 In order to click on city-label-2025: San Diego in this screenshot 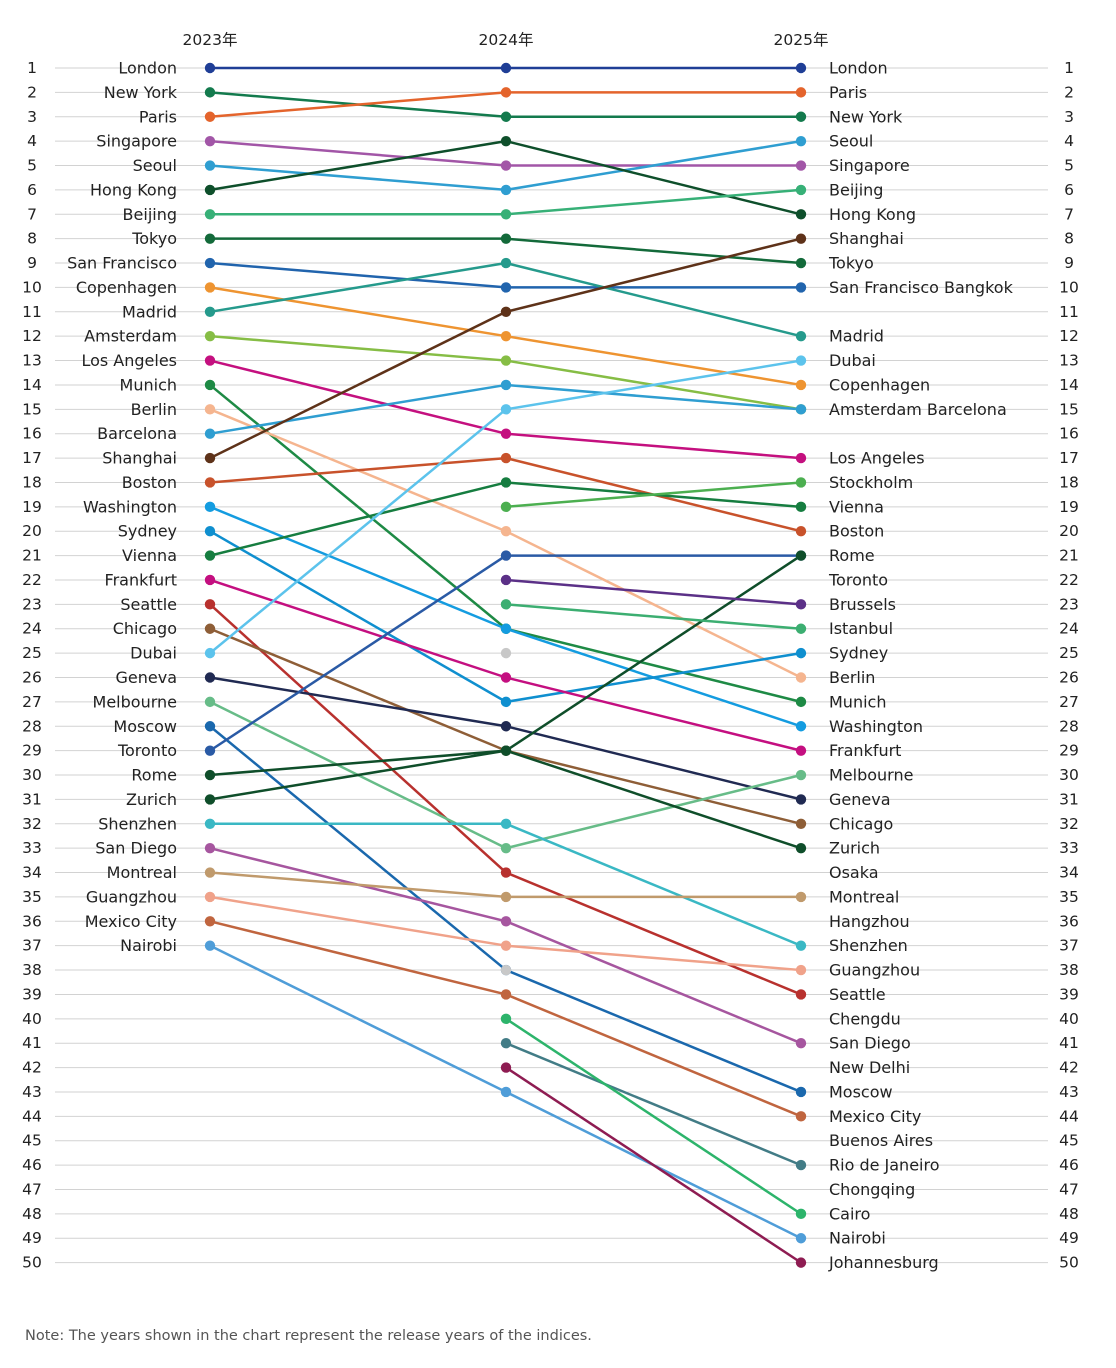, I will do `click(870, 1043)`.